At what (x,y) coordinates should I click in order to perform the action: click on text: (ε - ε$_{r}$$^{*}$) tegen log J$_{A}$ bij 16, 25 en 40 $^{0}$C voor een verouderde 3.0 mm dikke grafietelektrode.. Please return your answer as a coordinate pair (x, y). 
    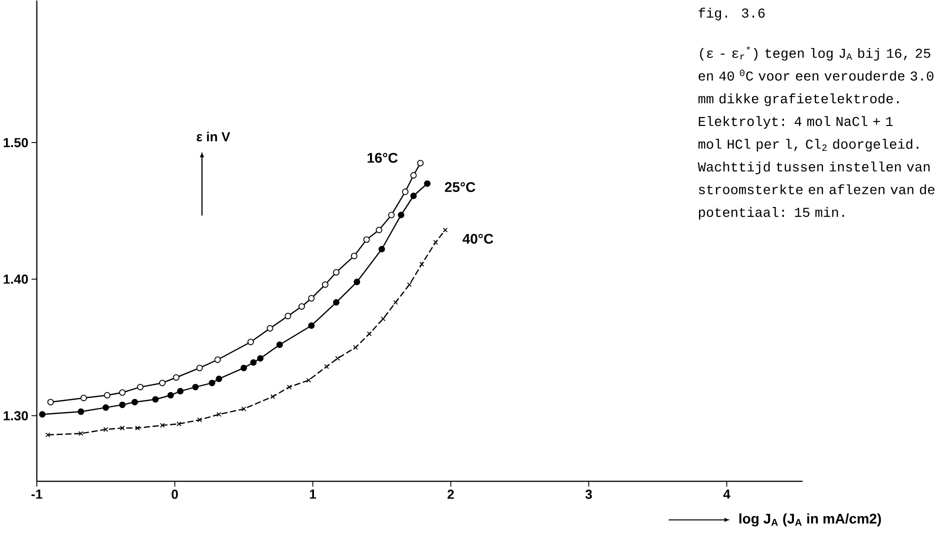
    Looking at the image, I should click on (816, 76).